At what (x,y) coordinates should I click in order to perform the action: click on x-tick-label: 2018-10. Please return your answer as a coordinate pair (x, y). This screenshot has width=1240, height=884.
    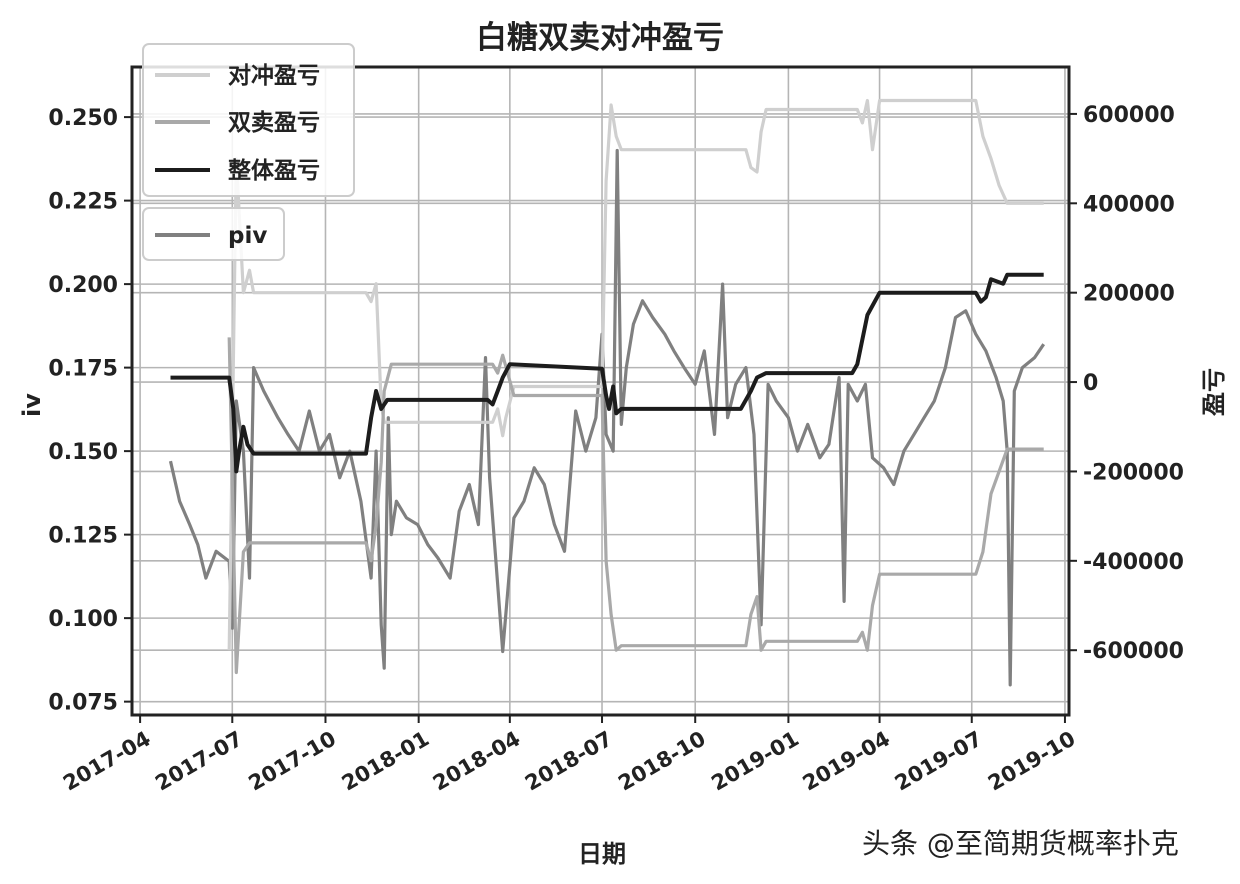
    Looking at the image, I should click on (661, 761).